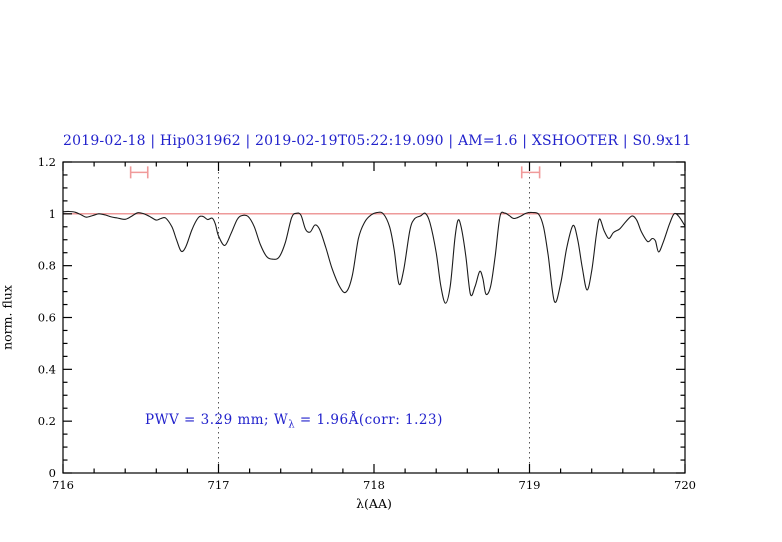 This screenshot has width=782, height=542. Describe the element at coordinates (292, 425) in the screenshot. I see `pwv-annotation-lambda-subscript: λ` at that location.